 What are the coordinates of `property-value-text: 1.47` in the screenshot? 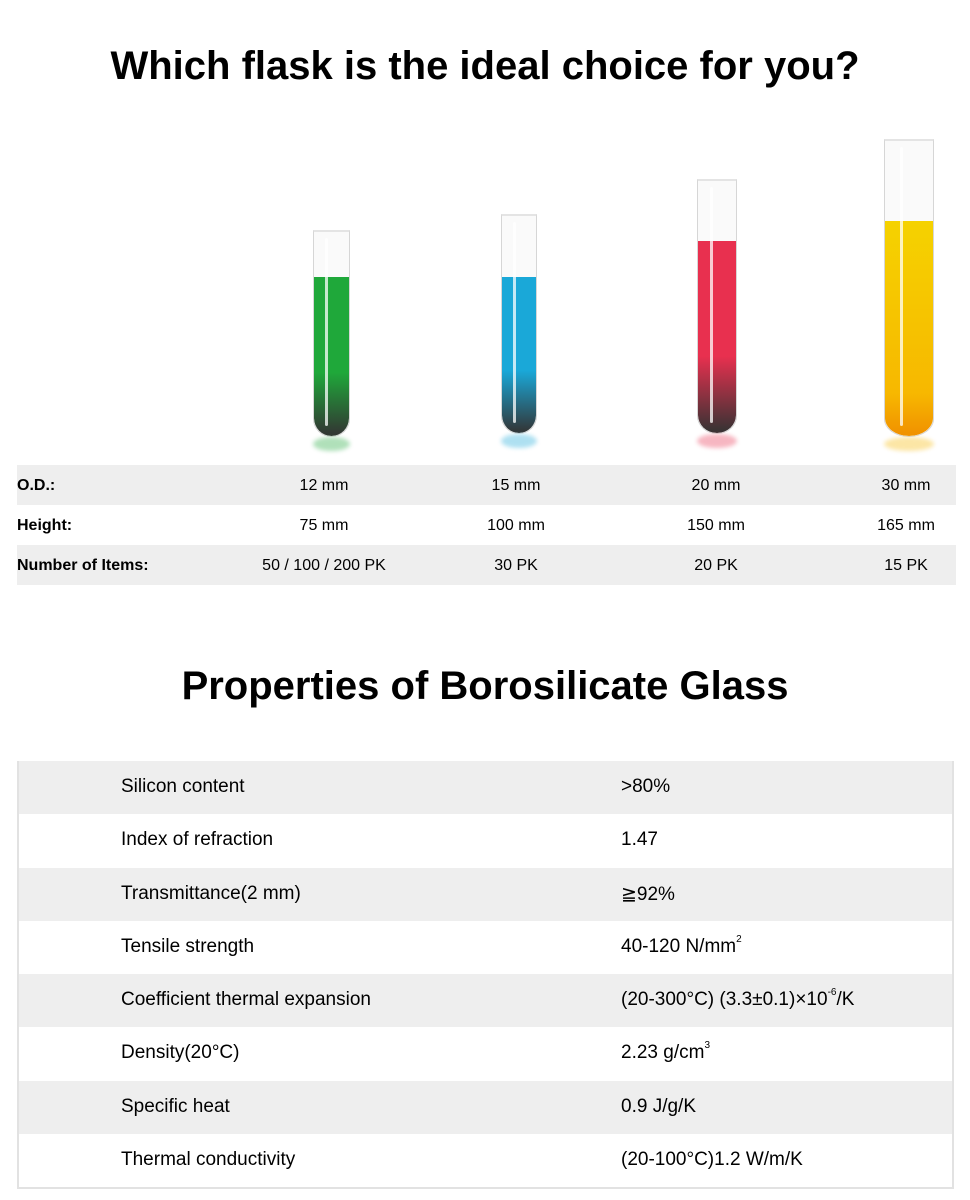 It's located at (639, 840).